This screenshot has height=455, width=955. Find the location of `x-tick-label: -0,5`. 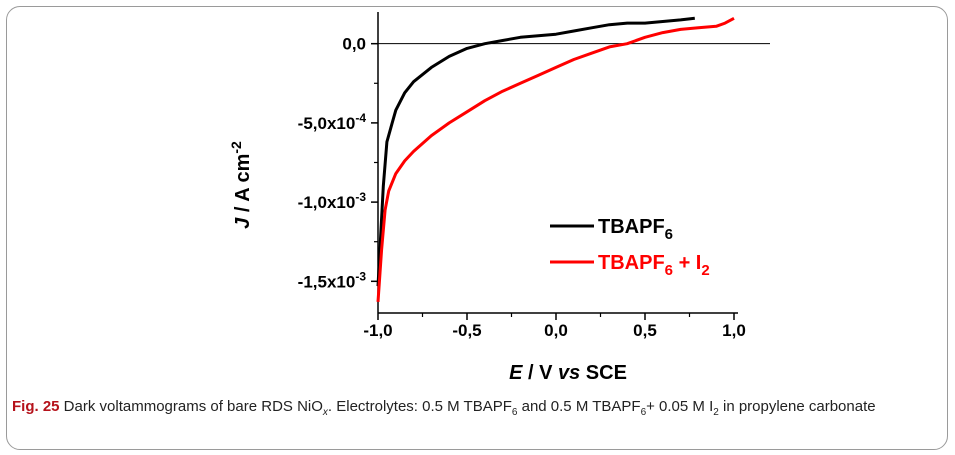

x-tick-label: -0,5 is located at coordinates (466, 330).